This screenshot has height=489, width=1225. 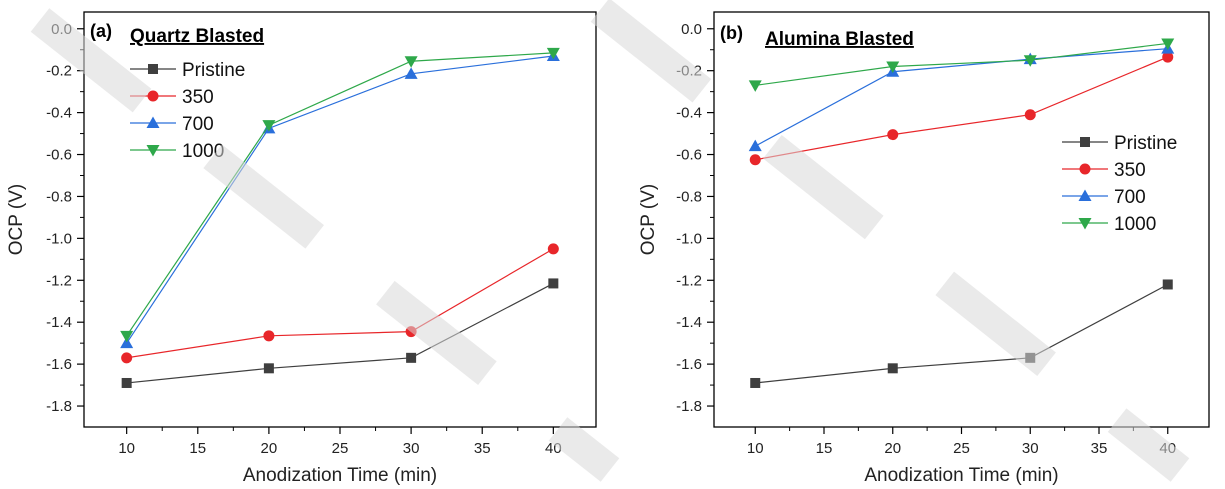 I want to click on panel-title: Alumina Blasted, so click(x=839, y=39).